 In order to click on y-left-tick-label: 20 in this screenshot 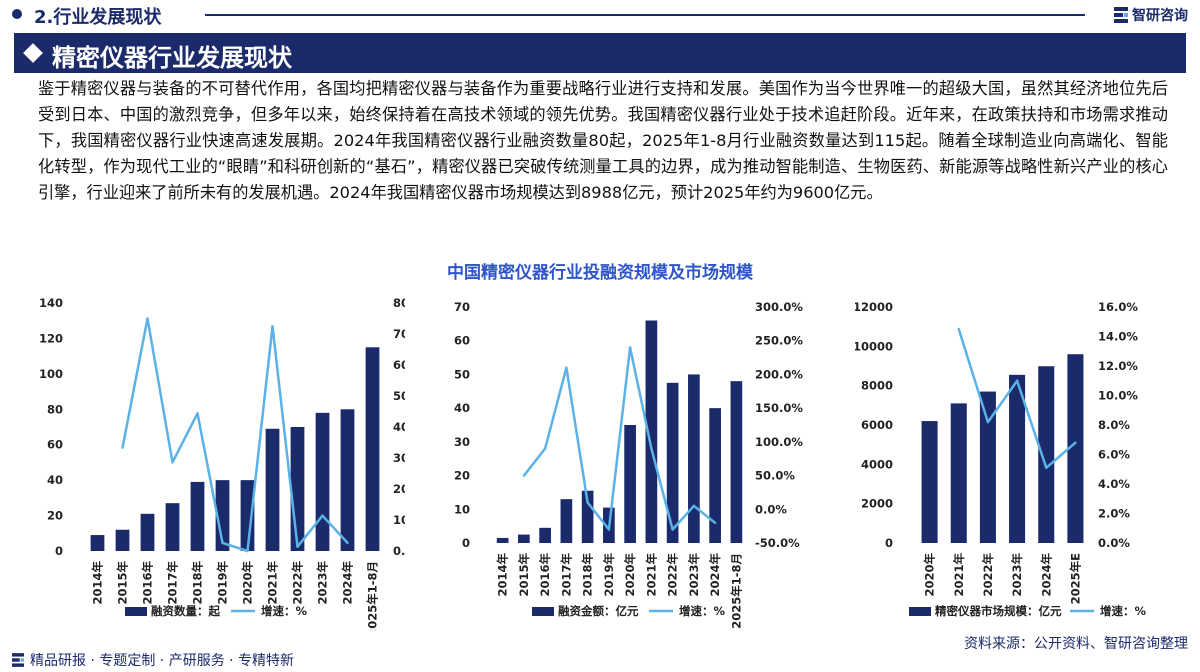, I will do `click(55, 516)`.